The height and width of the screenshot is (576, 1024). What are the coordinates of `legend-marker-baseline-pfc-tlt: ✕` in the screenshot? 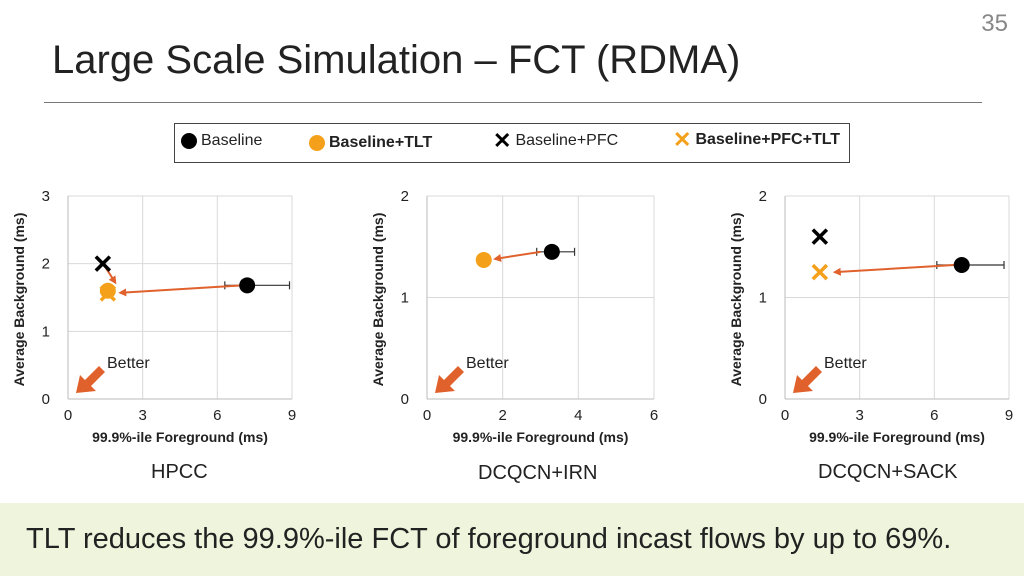 It's located at (682, 139).